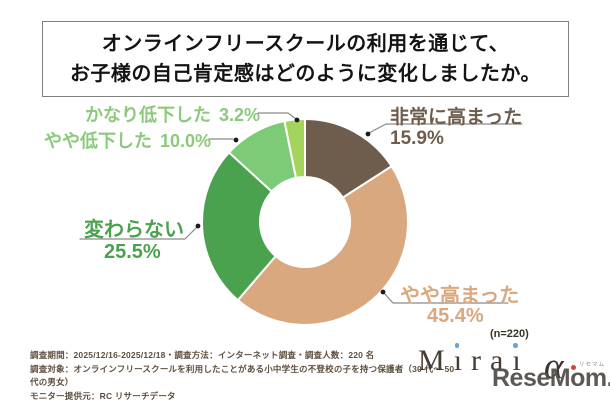  I want to click on label-yaya-teika: やや低下した 10.0%, so click(127, 140).